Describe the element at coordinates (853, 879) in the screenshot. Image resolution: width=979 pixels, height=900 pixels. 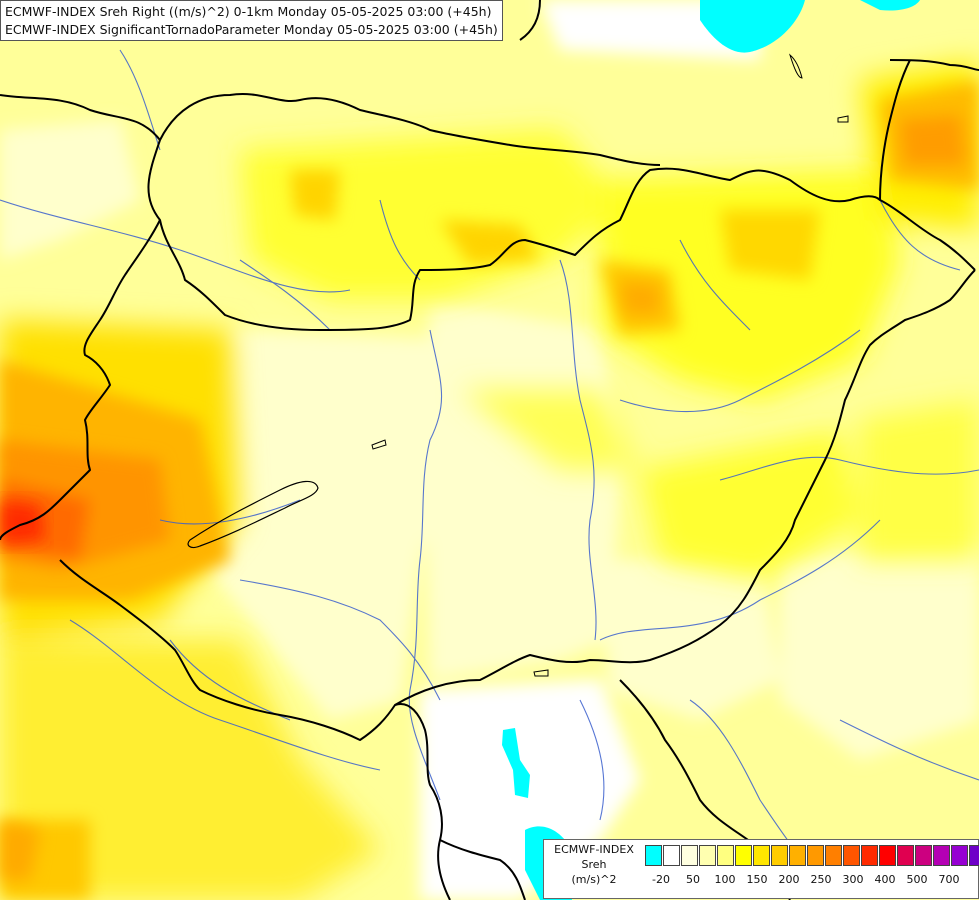
I see `legend-tick-label: 300` at that location.